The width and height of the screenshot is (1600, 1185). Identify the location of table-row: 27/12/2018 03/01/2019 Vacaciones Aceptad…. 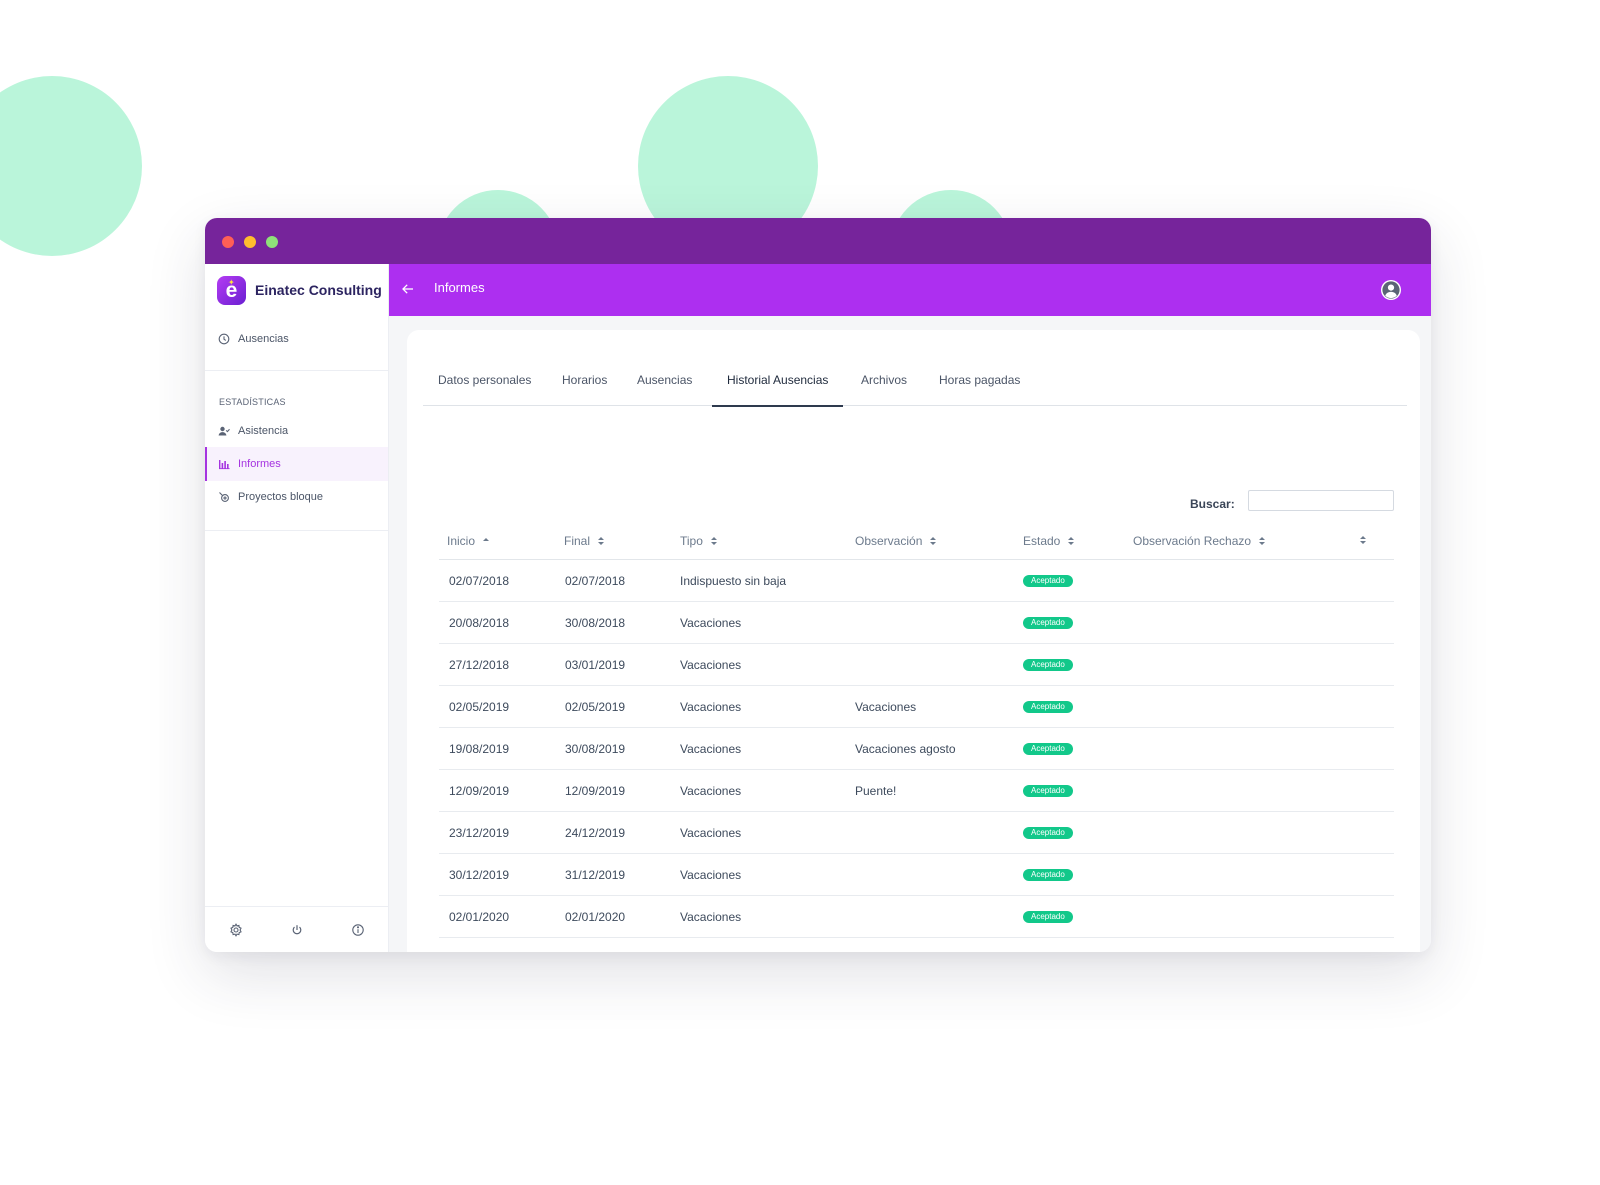
(916, 665).